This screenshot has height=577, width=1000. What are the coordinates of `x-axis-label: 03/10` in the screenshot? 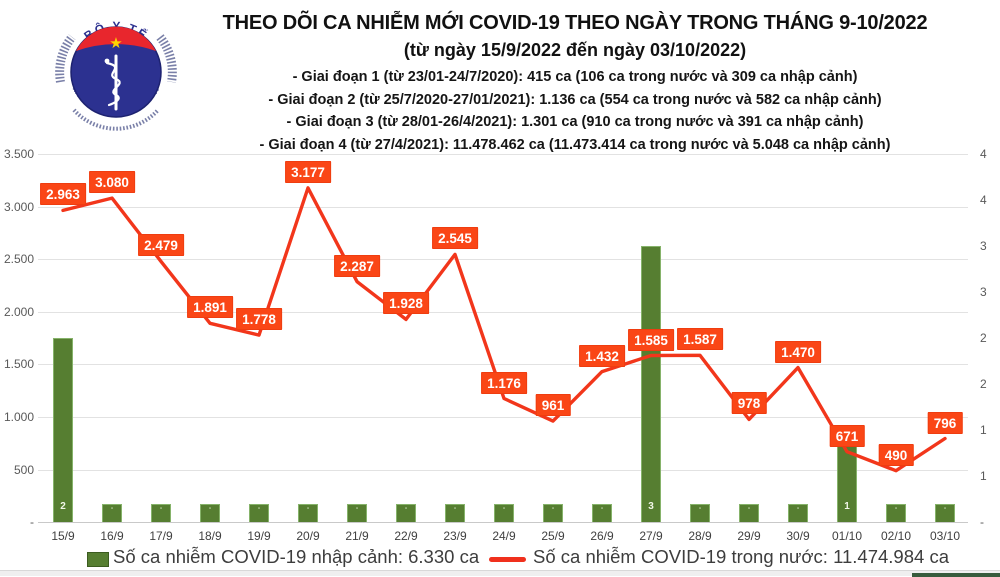 It's located at (945, 536).